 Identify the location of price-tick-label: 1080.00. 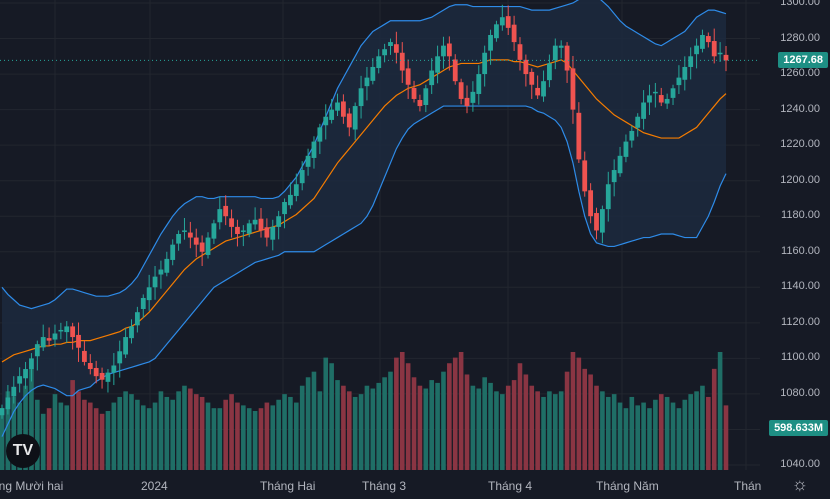
(800, 392).